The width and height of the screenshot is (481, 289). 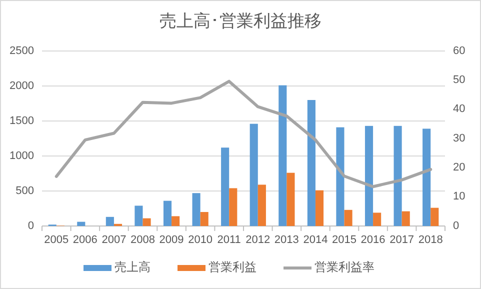 I want to click on ytick: 1000, so click(x=22, y=156).